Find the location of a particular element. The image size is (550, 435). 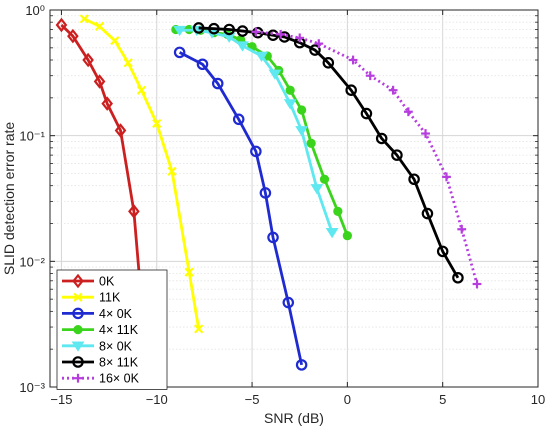

legend-label: 8× 0K is located at coordinates (116, 346).